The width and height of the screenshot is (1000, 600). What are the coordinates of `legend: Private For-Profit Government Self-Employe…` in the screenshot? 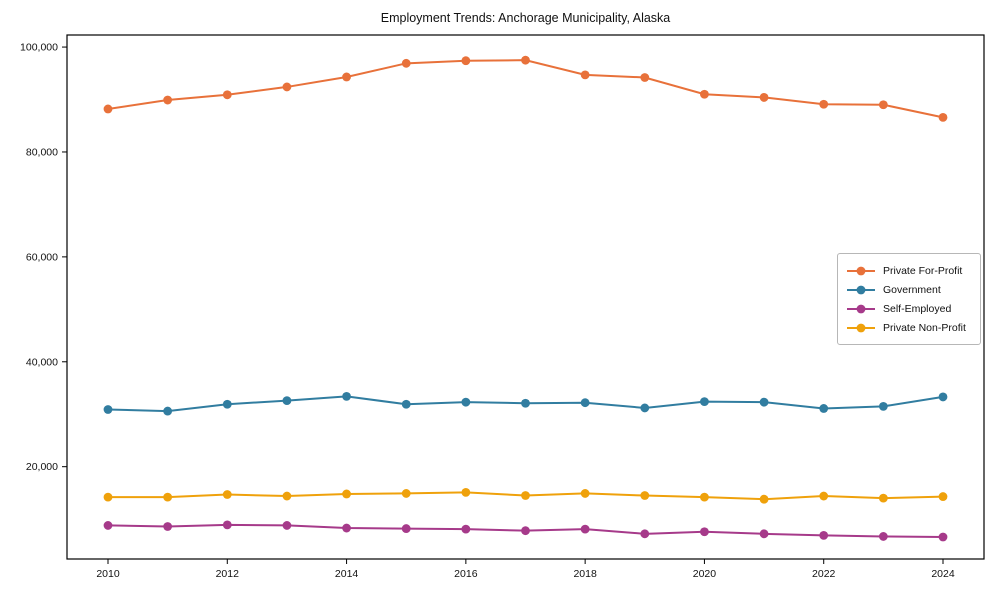 It's located at (909, 299).